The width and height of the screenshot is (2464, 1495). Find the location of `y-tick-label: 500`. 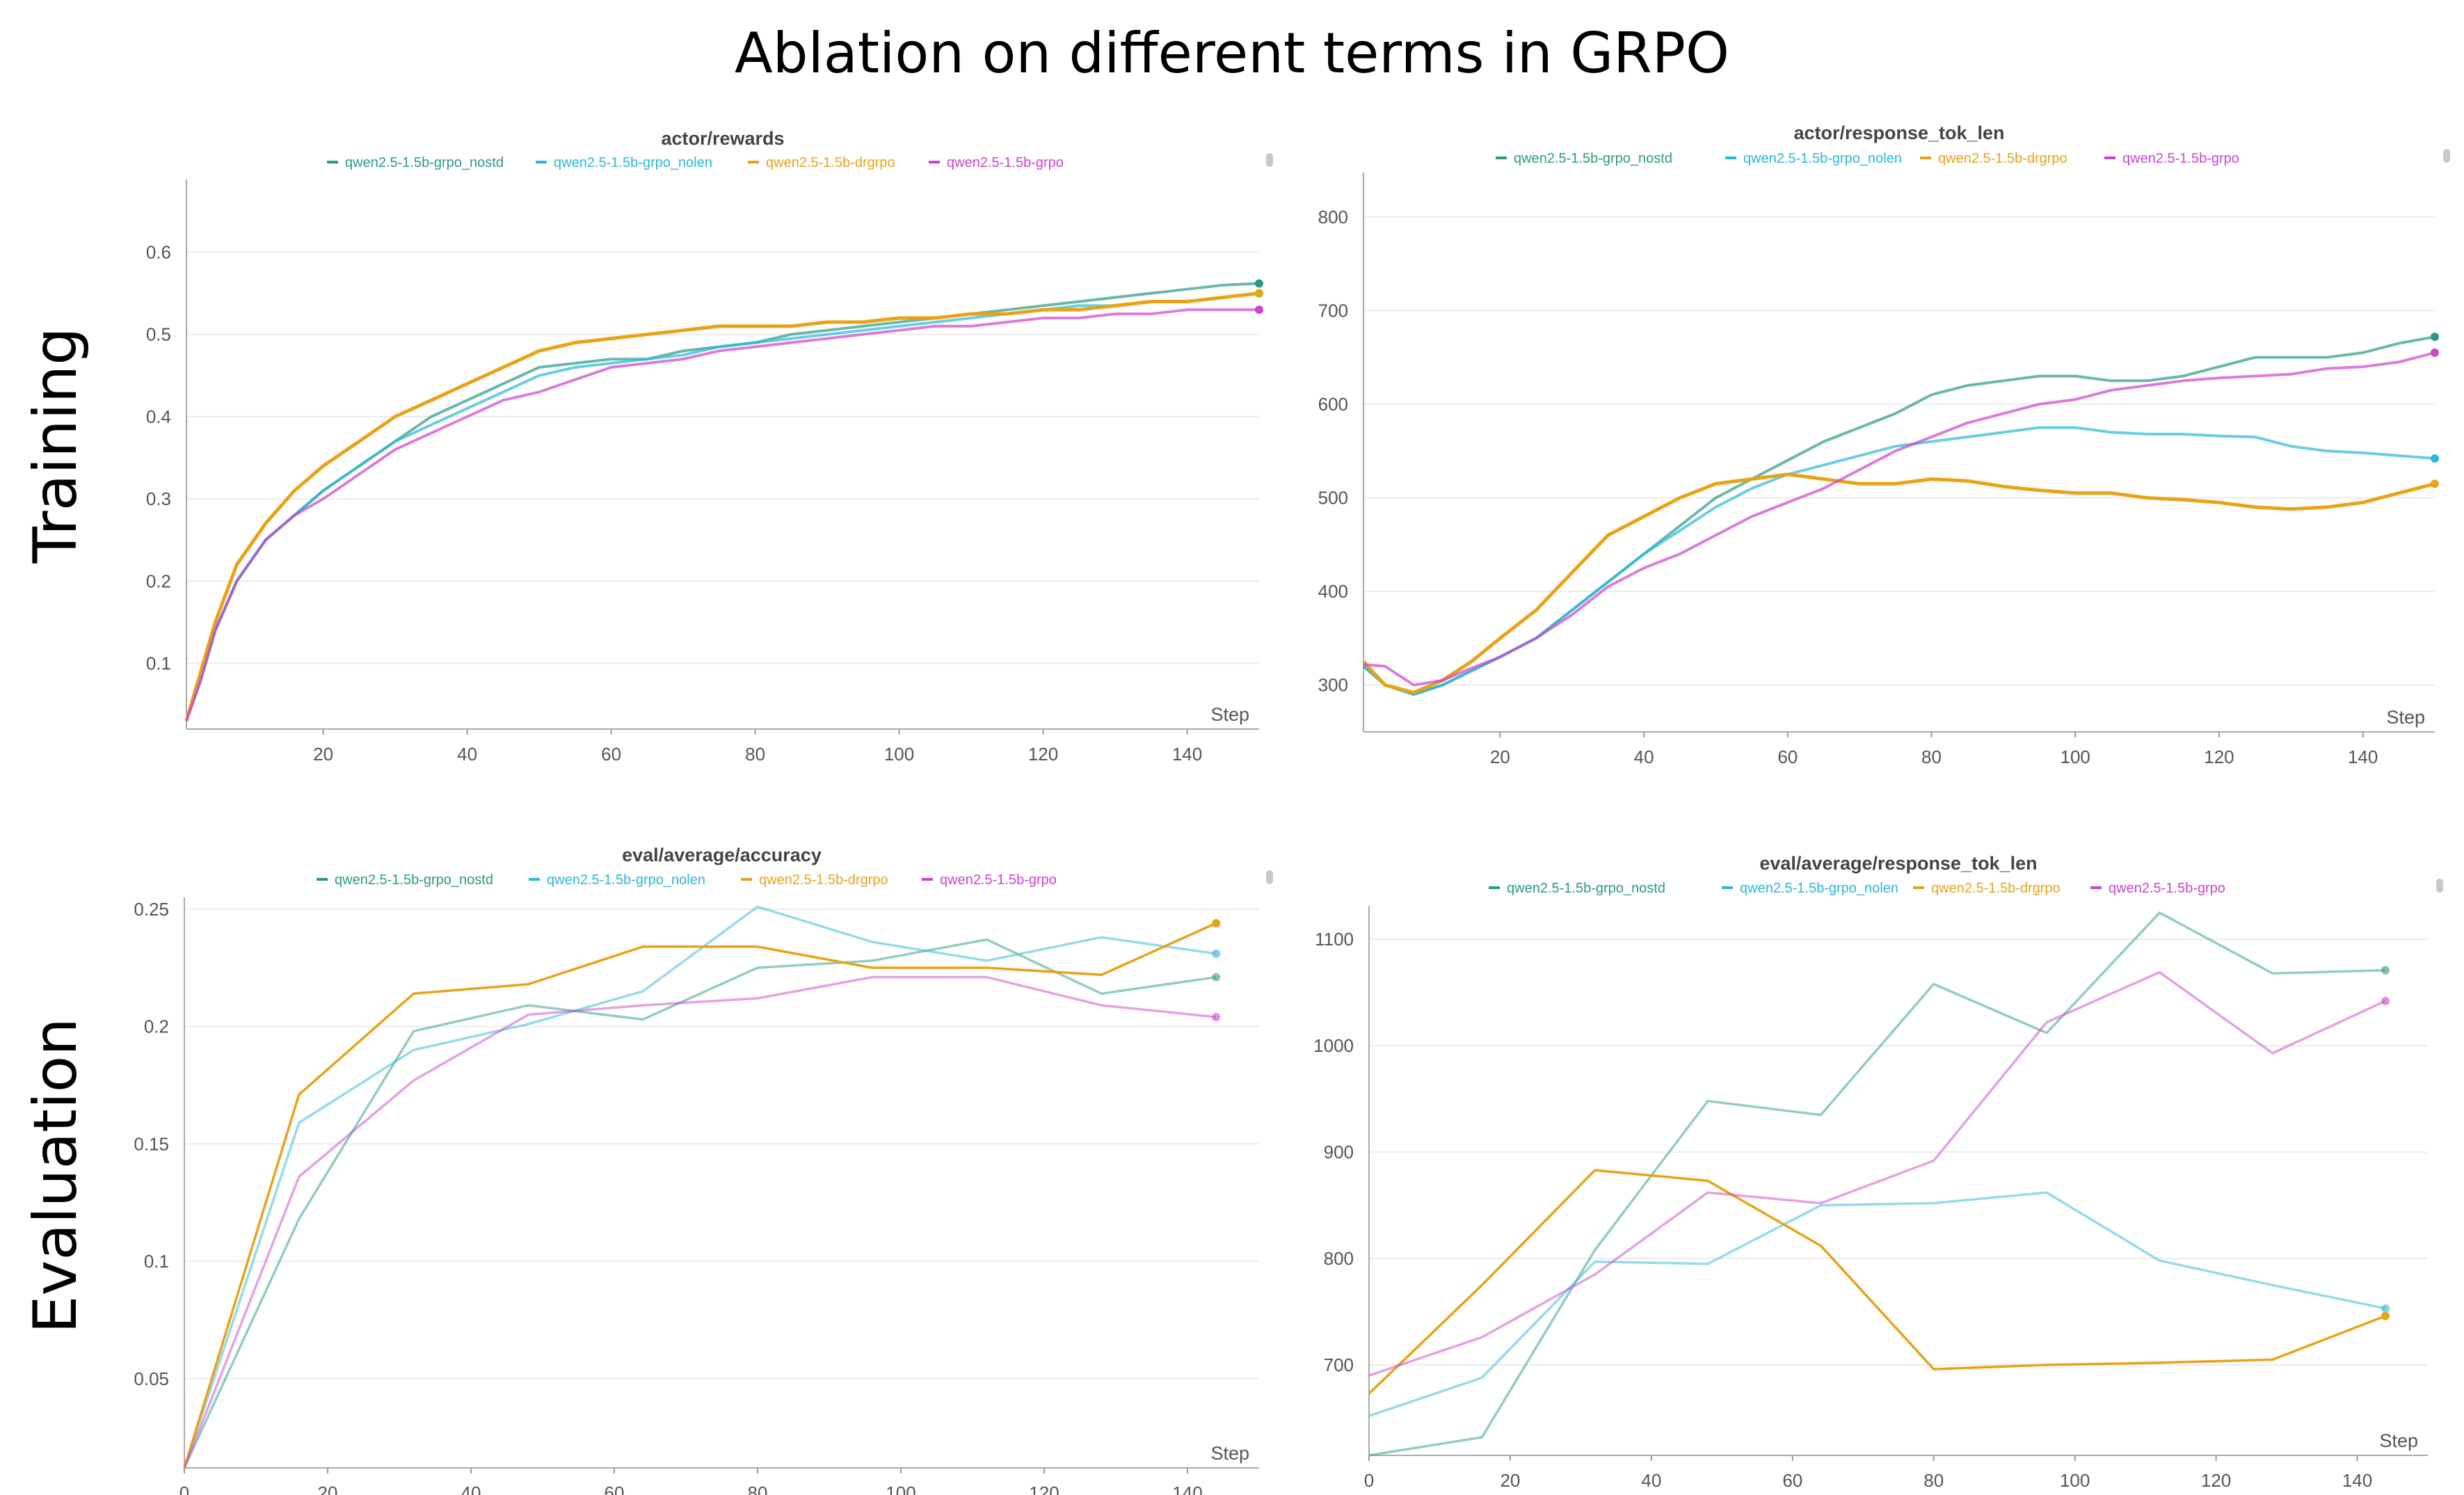

y-tick-label: 500 is located at coordinates (1333, 499).